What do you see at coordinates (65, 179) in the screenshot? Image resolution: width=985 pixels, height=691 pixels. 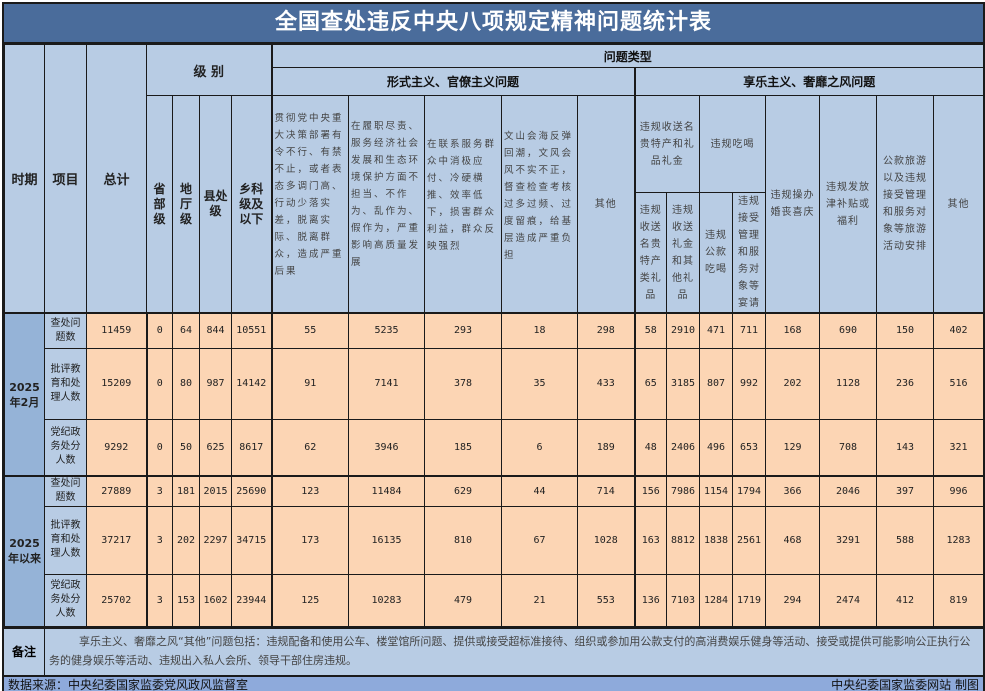 I see `header-item: 项目` at bounding box center [65, 179].